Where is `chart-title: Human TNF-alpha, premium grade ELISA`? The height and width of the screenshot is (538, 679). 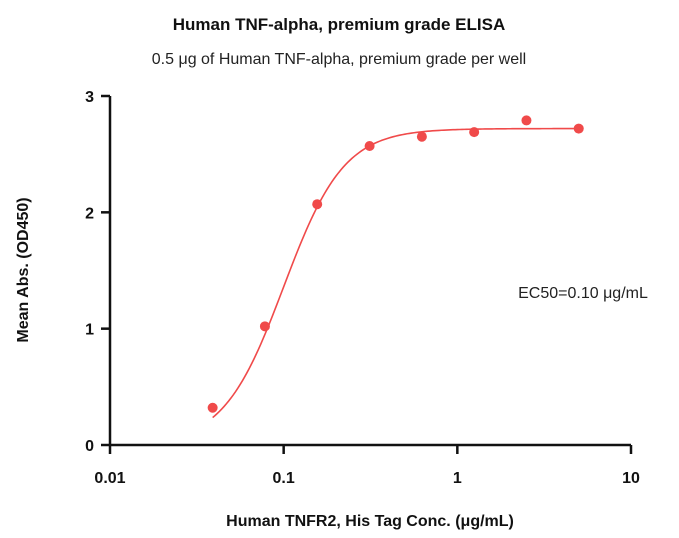
chart-title: Human TNF-alpha, premium grade ELISA is located at coordinates (339, 24).